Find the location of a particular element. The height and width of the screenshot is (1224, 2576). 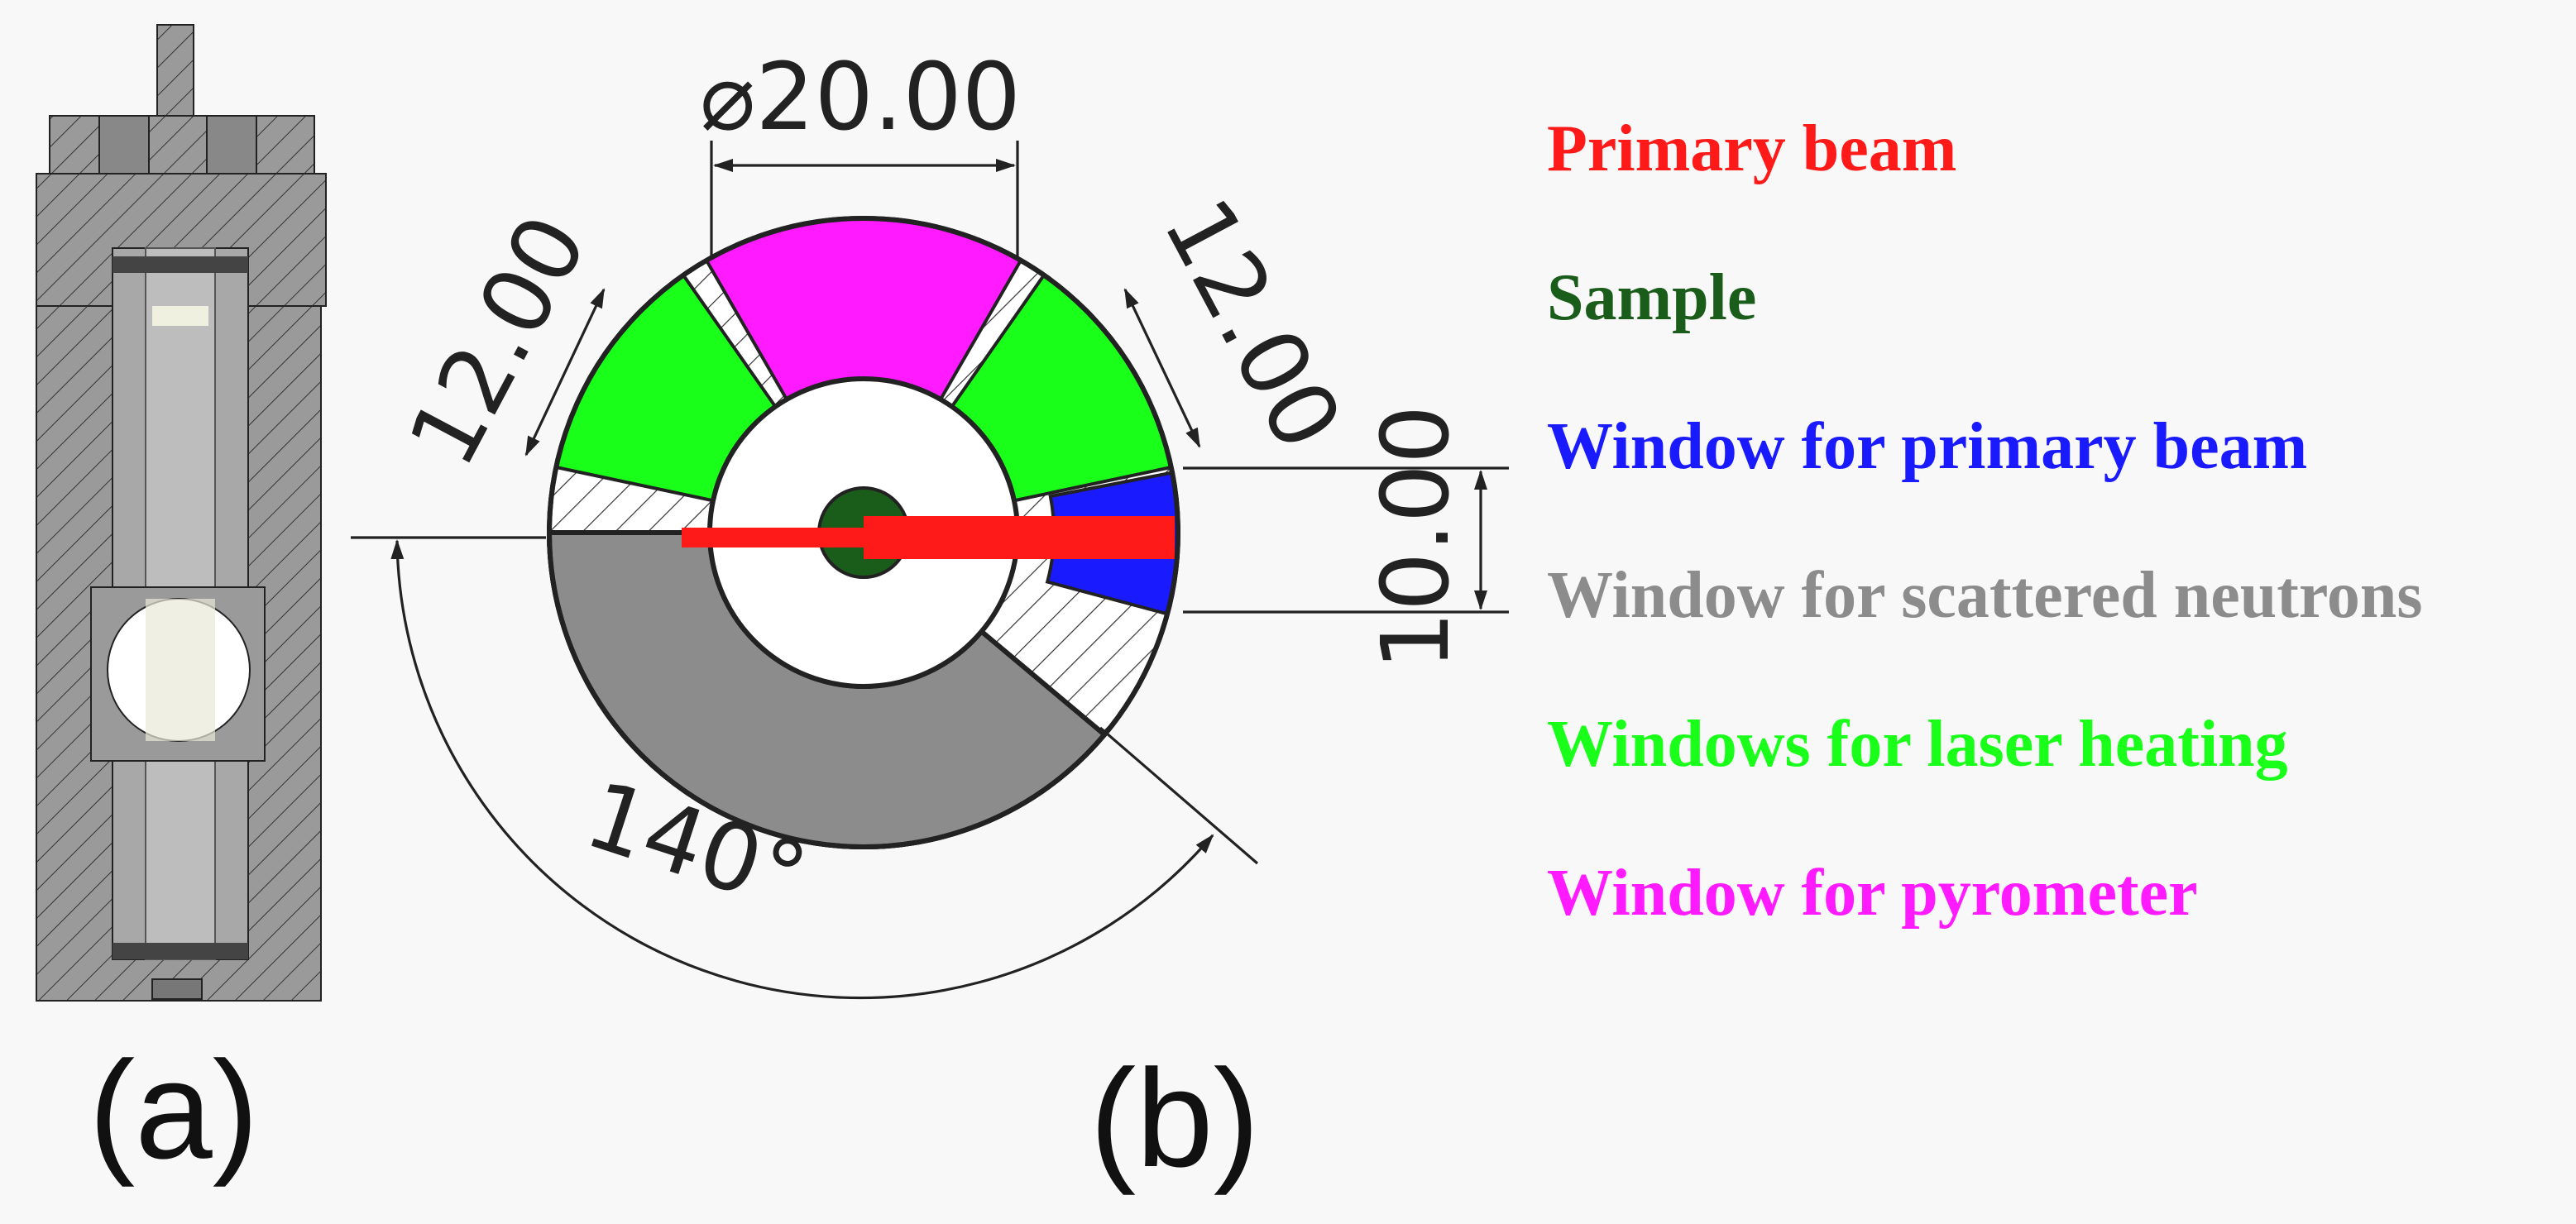

legend-entry: Window for pyrometer is located at coordinates (1873, 893).